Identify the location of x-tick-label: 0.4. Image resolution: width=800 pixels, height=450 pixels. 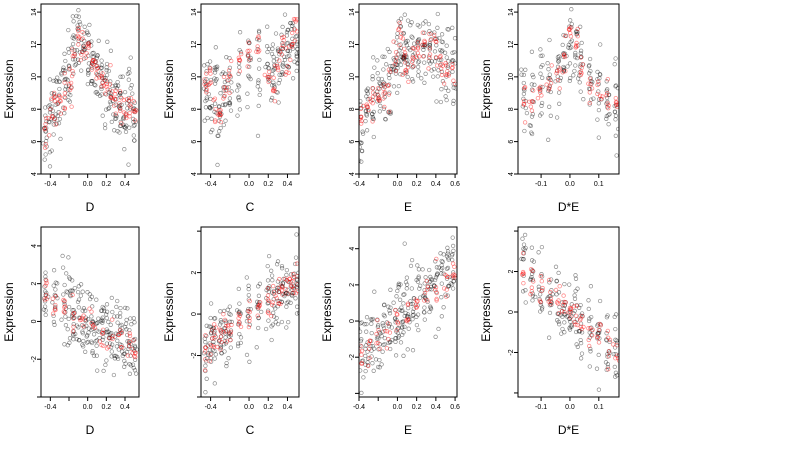
(436, 184).